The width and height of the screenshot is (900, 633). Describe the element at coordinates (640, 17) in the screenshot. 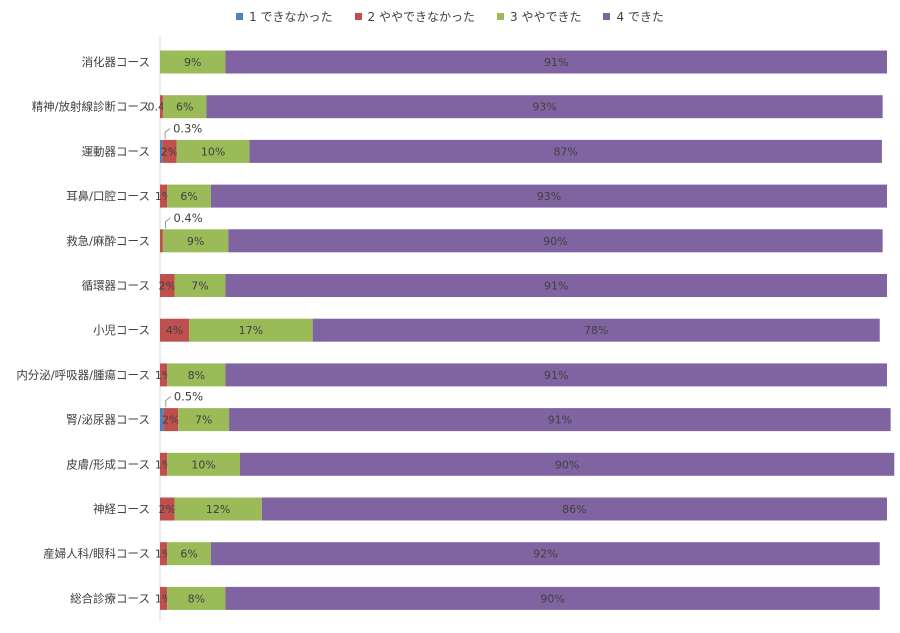

I see `legend-label: 4 できた` at that location.